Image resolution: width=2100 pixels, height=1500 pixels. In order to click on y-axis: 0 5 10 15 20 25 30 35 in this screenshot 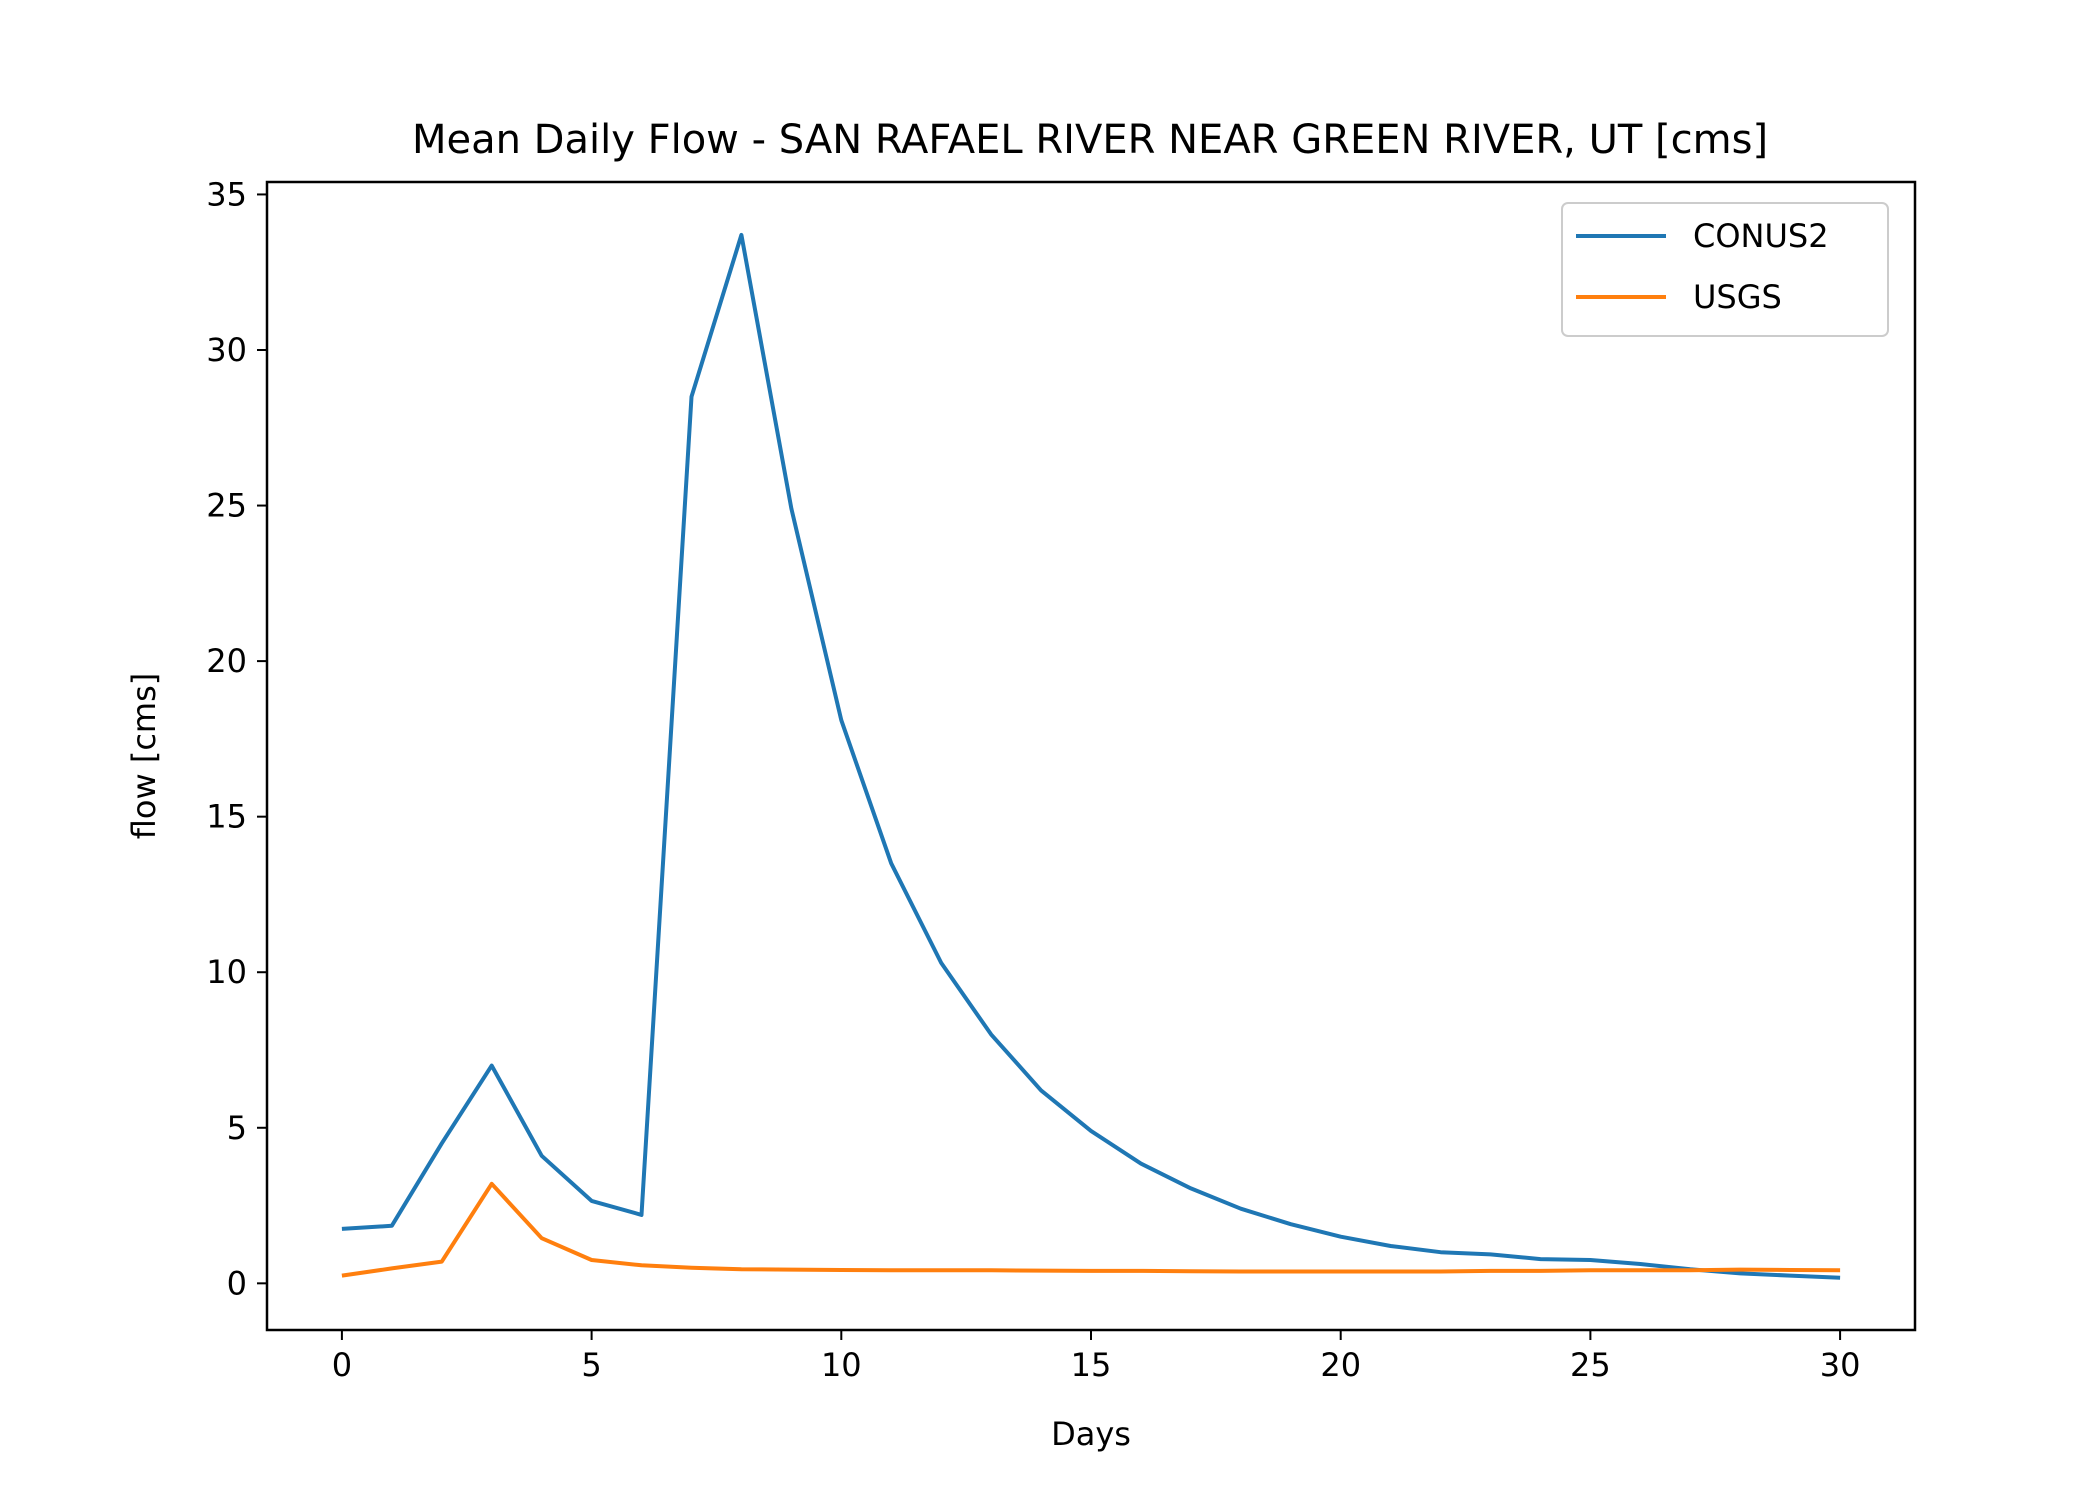, I will do `click(236, 738)`.